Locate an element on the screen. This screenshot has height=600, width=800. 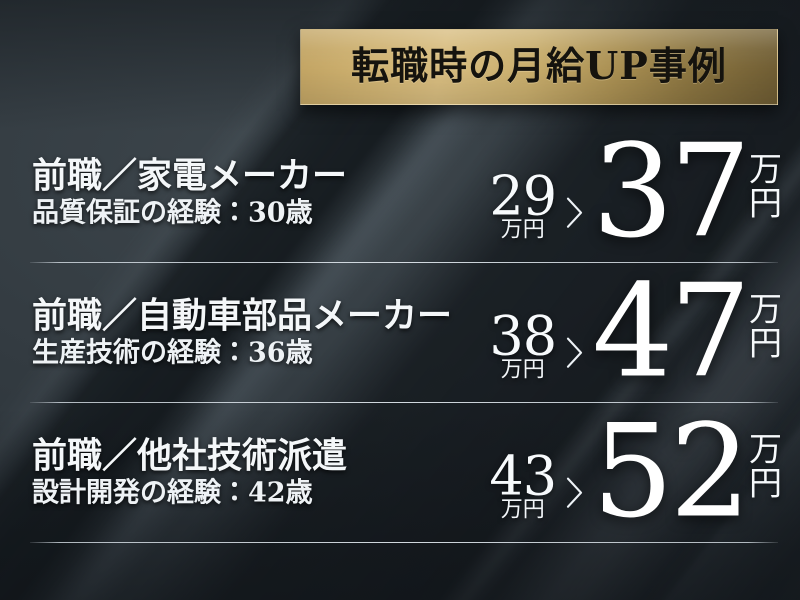
title-banner-plate: 転職時の月給UP事例 is located at coordinates (539, 67).